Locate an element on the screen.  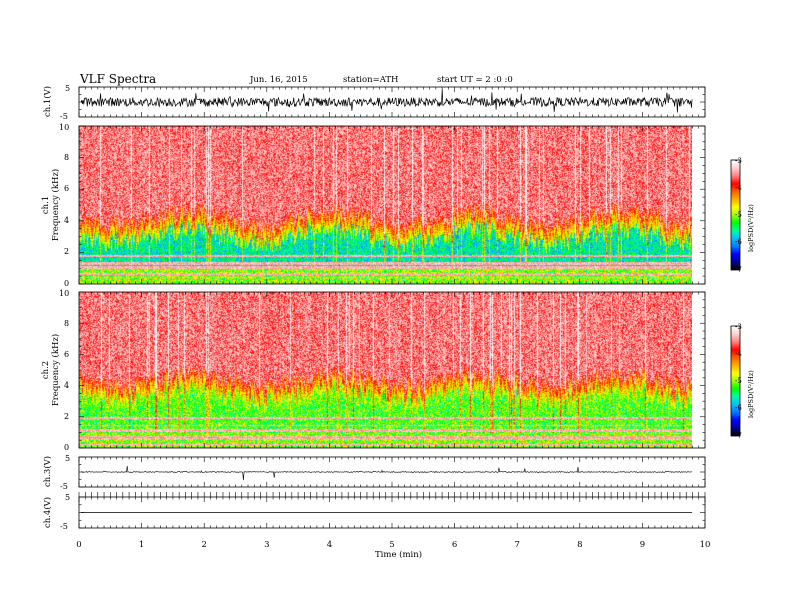
cbar1-tick-label: -6 is located at coordinates (738, 242).